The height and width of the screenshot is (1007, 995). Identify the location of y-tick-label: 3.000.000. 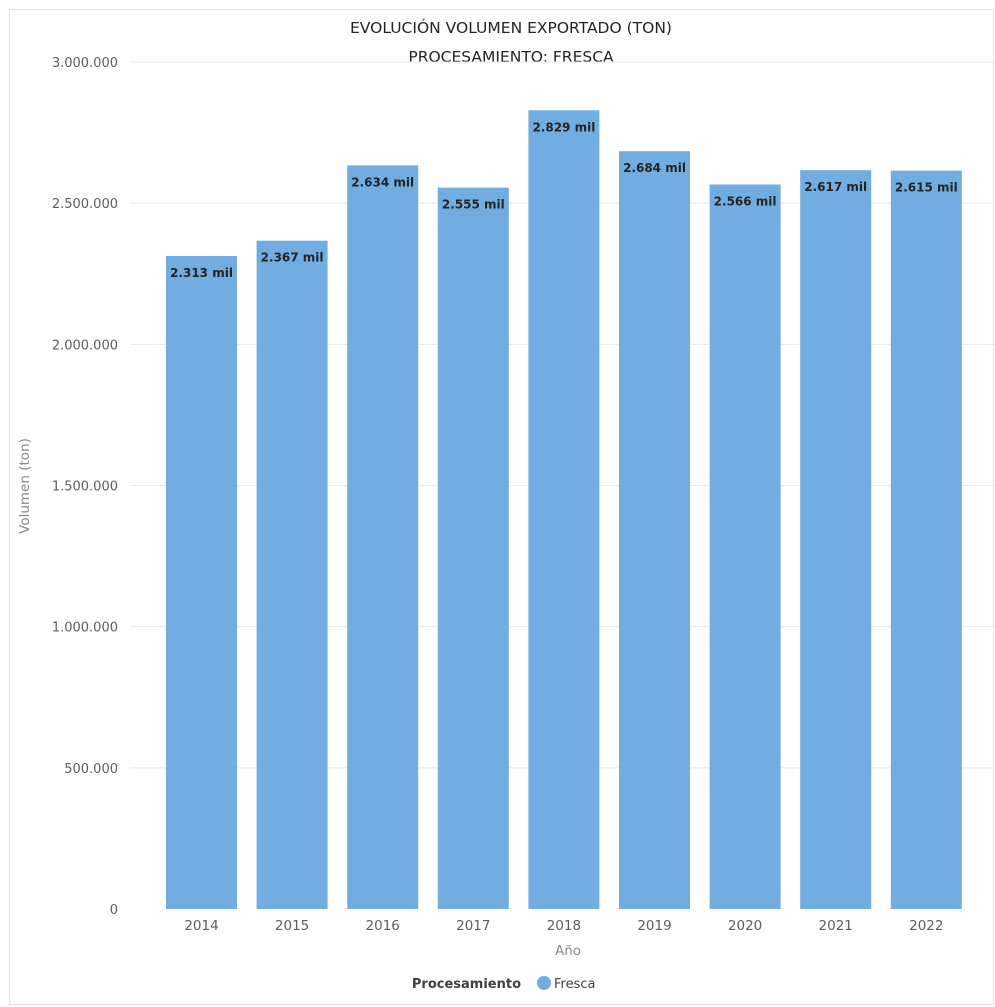
(85, 63).